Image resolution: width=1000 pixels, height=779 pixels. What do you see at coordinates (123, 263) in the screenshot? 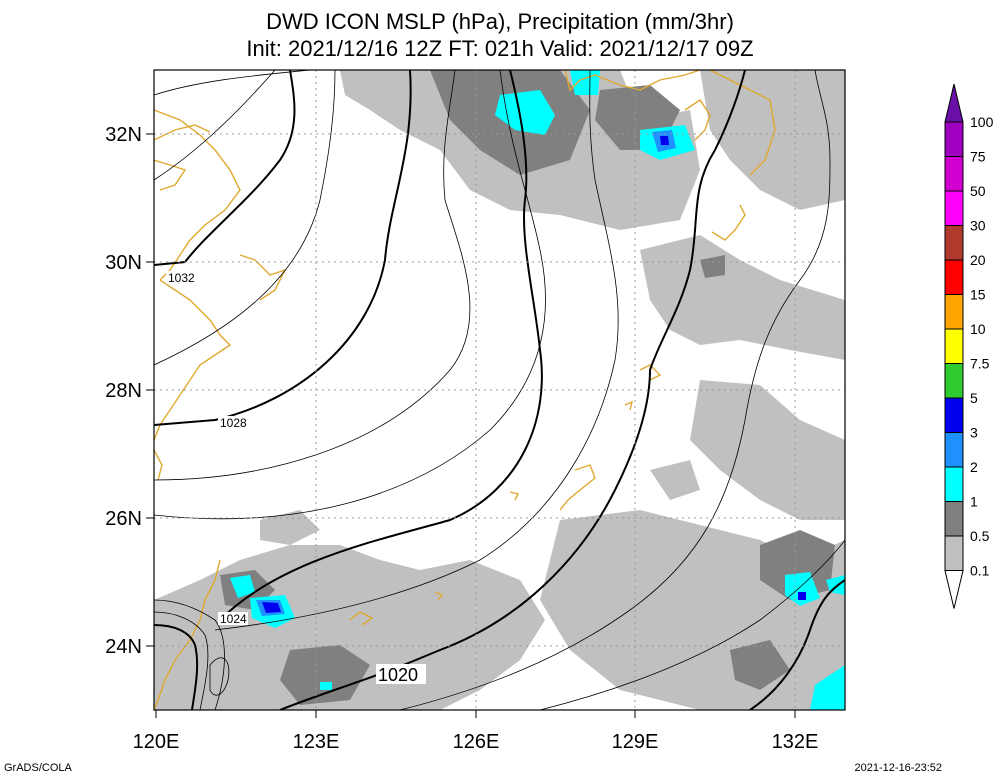
I see `lat-label: 30N` at bounding box center [123, 263].